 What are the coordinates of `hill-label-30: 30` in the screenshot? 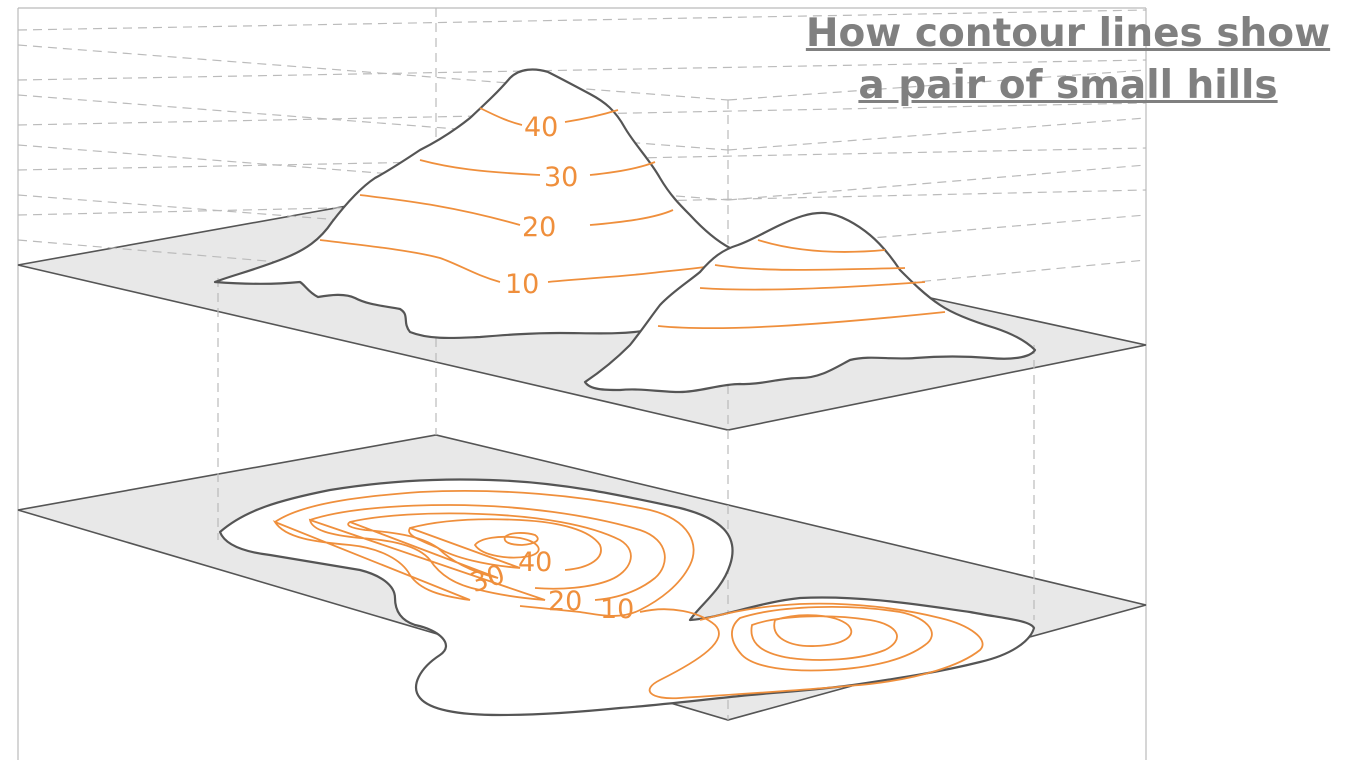 It's located at (561, 177).